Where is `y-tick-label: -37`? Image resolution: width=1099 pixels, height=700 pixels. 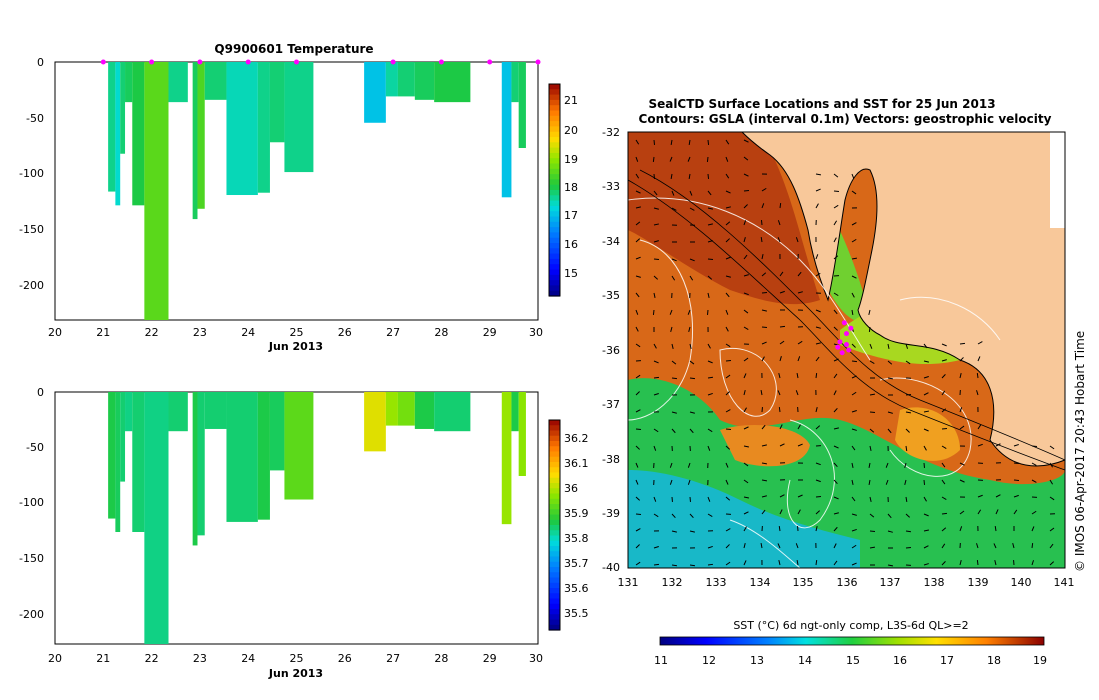 y-tick-label: -37 is located at coordinates (611, 404).